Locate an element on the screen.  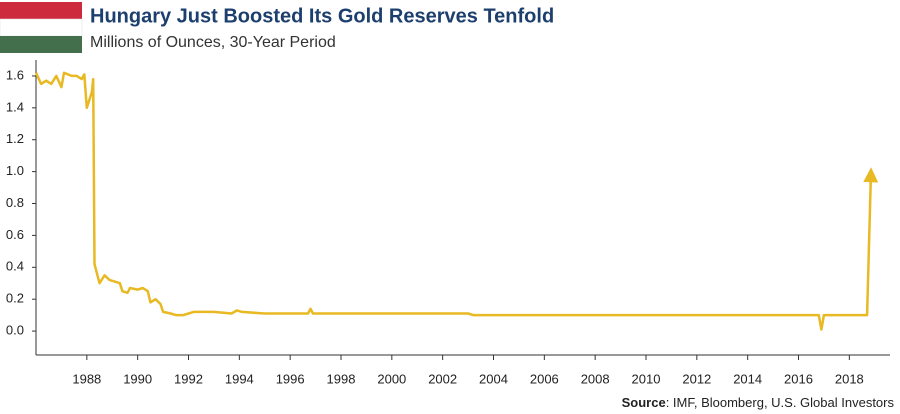
x-tick-label: 2008 is located at coordinates (595, 378).